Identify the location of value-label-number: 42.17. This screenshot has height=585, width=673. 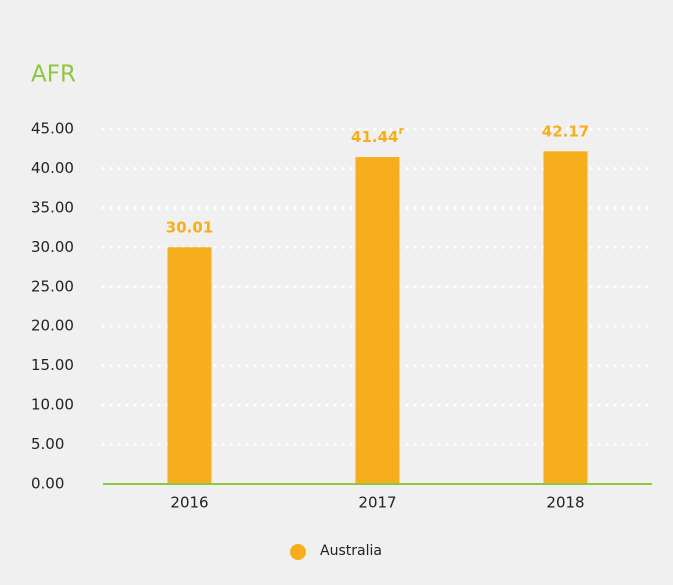
(565, 131).